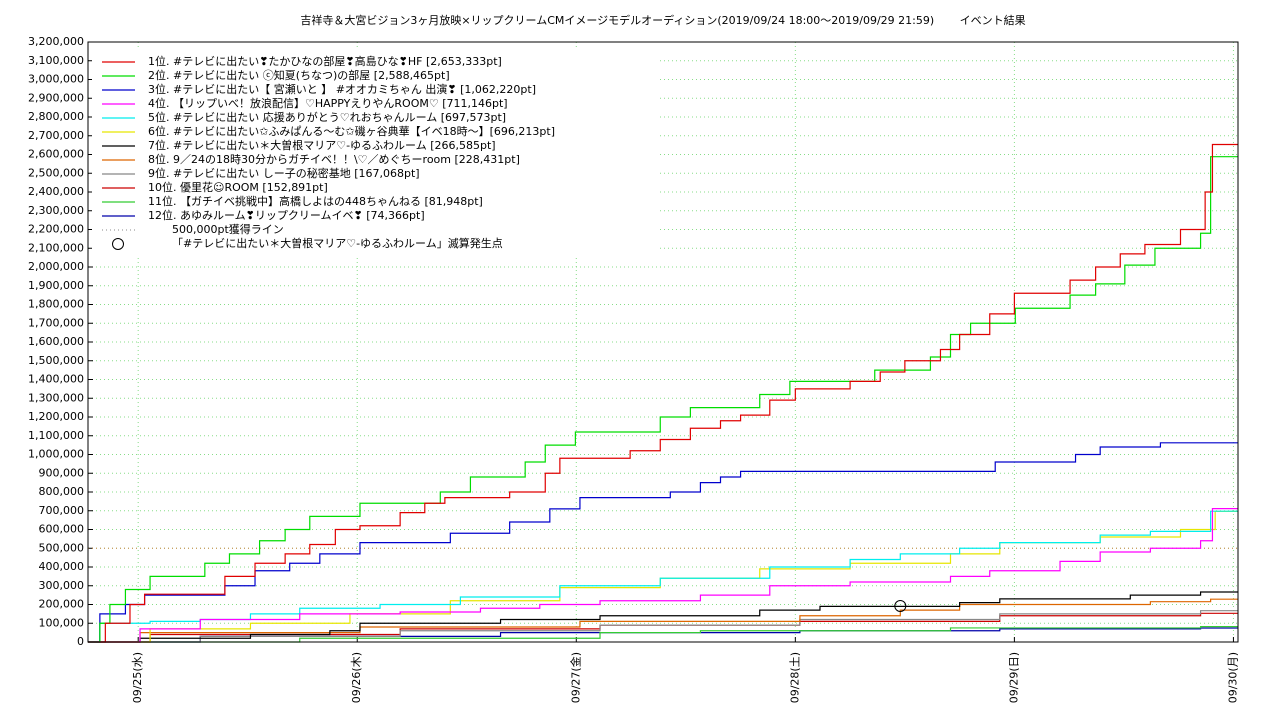 The image size is (1280, 720). I want to click on y-tick-label: 1,100,000, so click(56, 435).